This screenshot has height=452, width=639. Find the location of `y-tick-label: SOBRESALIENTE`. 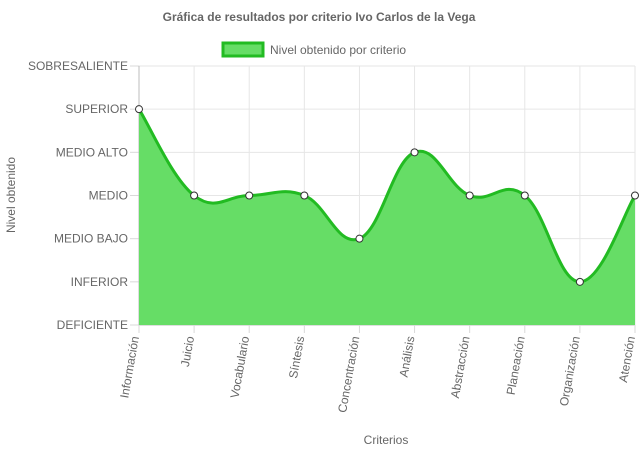

y-tick-label: SOBRESALIENTE is located at coordinates (78, 66).